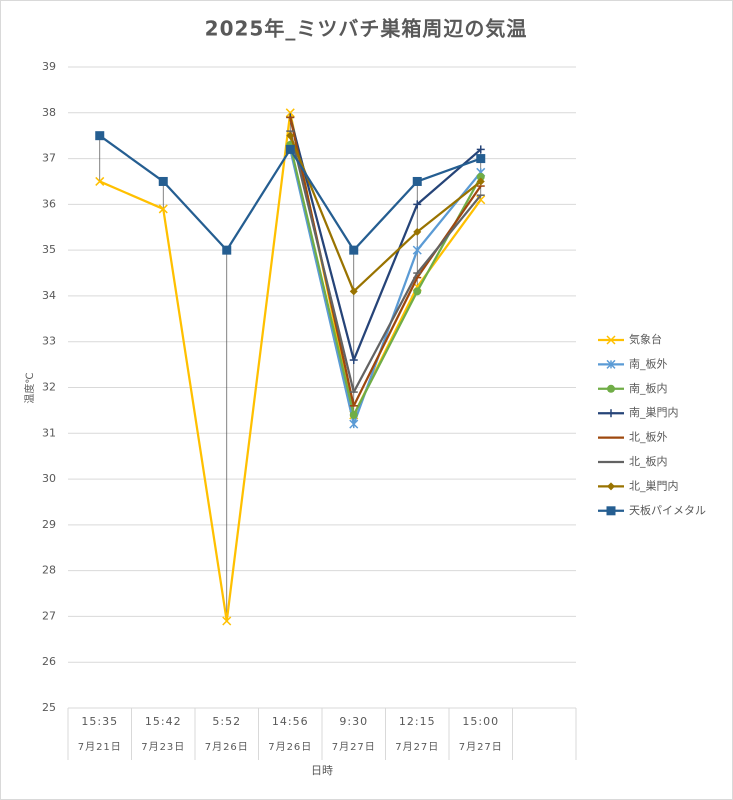 The image size is (733, 800). Describe the element at coordinates (49, 295) in the screenshot. I see `y-tick-label: 34` at that location.